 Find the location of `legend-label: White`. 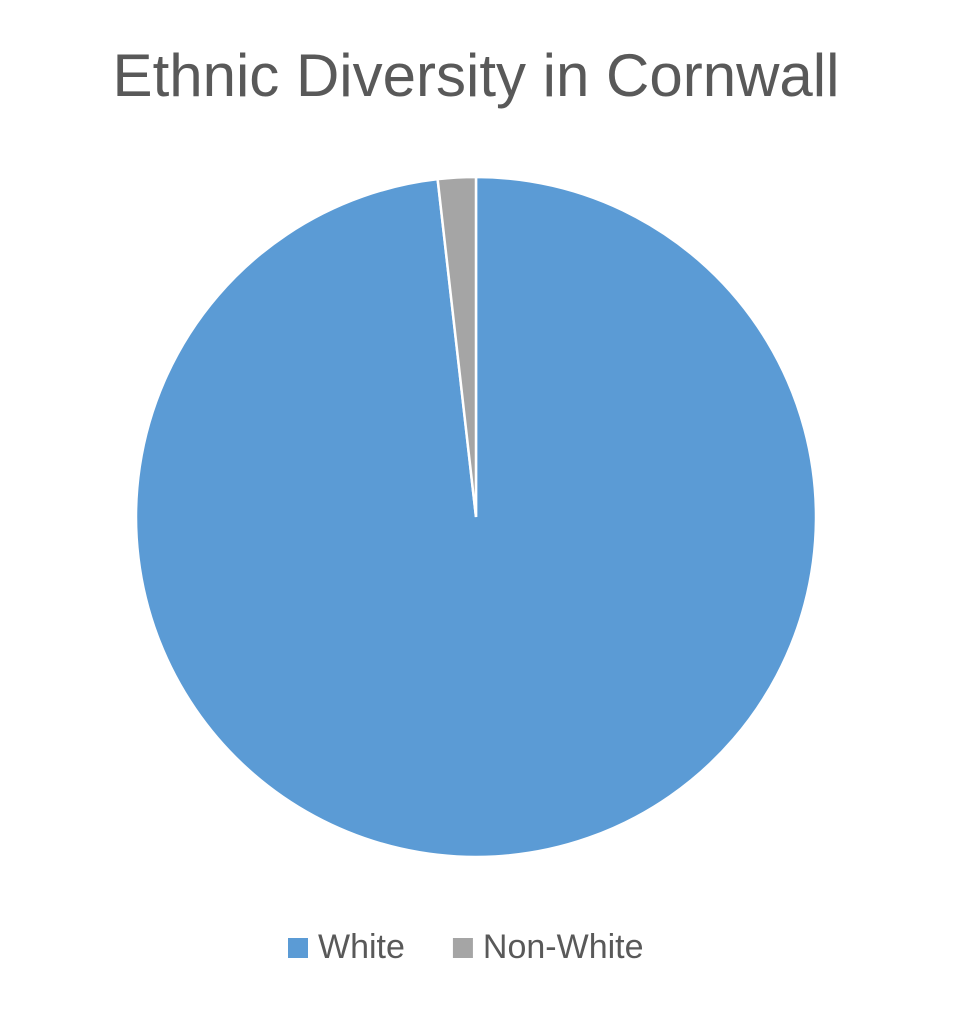

legend-label: White is located at coordinates (361, 947).